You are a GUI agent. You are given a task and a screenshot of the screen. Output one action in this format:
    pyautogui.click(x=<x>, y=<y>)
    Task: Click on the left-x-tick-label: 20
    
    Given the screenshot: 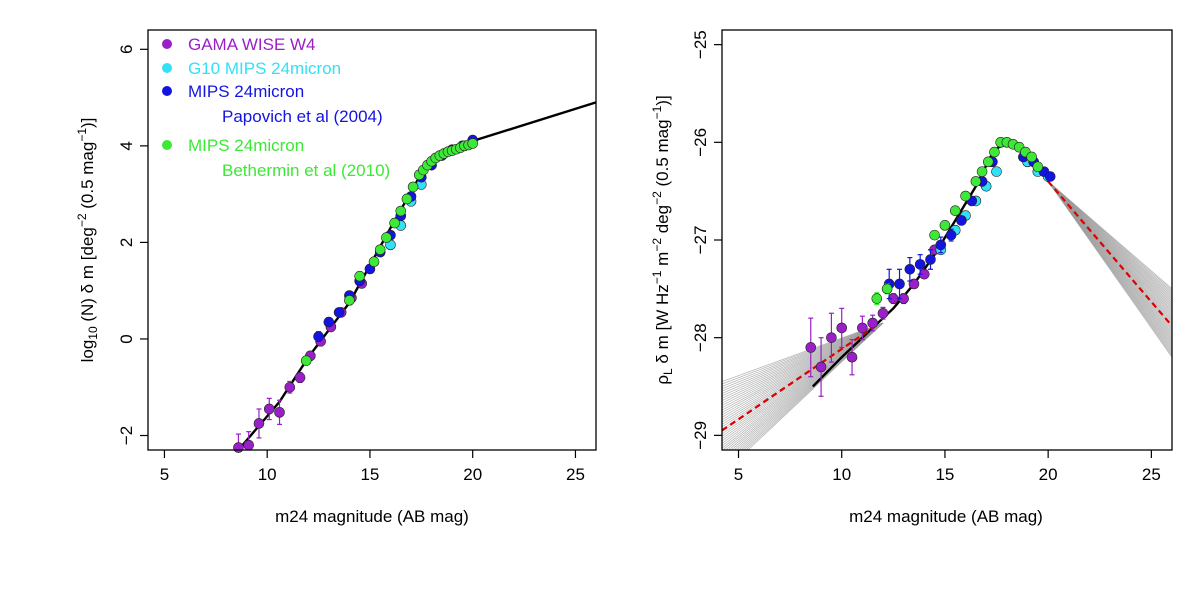 What is the action you would take?
    pyautogui.click(x=472, y=474)
    